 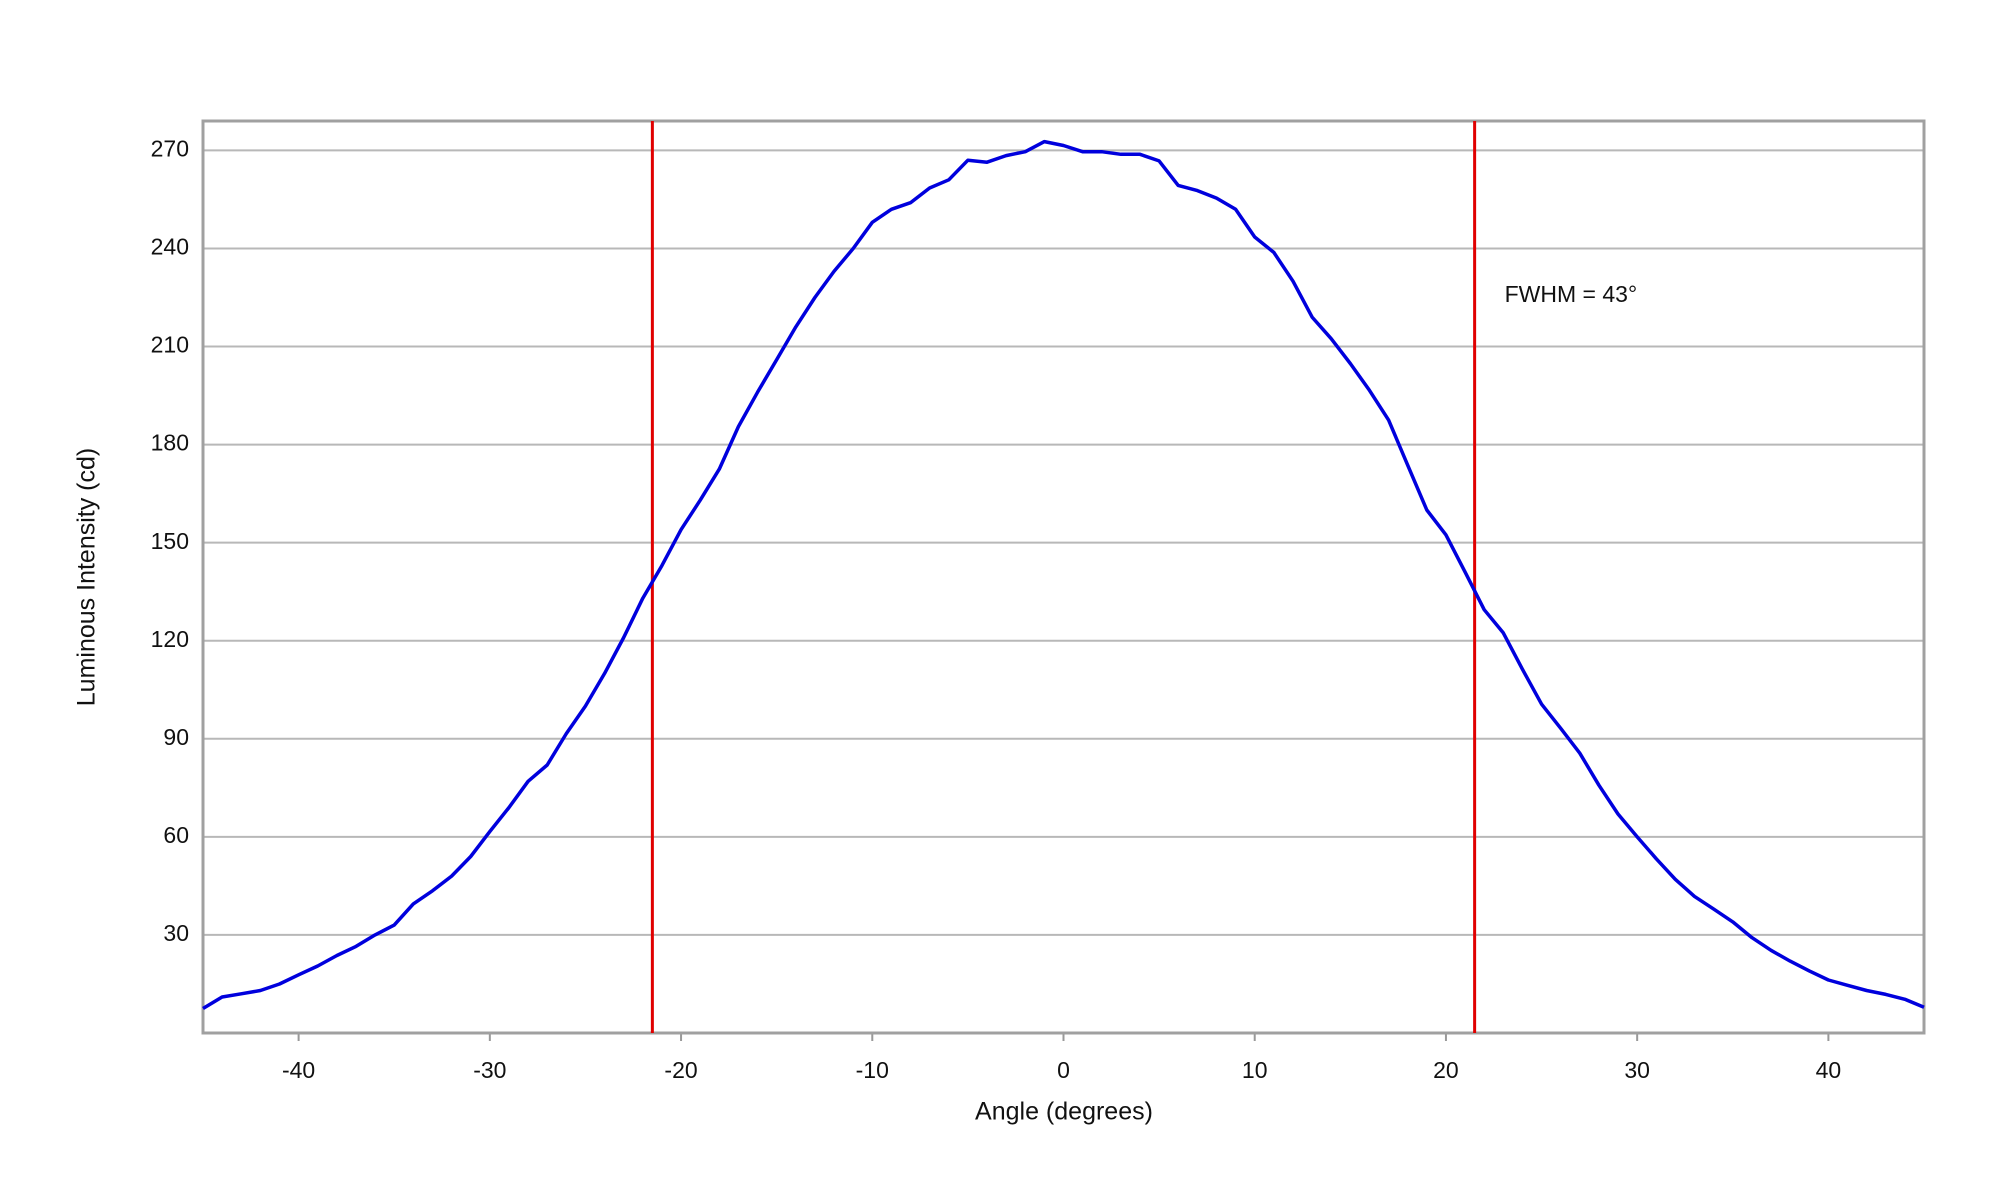 What do you see at coordinates (1255, 1070) in the screenshot?
I see `x-tick-label: 10` at bounding box center [1255, 1070].